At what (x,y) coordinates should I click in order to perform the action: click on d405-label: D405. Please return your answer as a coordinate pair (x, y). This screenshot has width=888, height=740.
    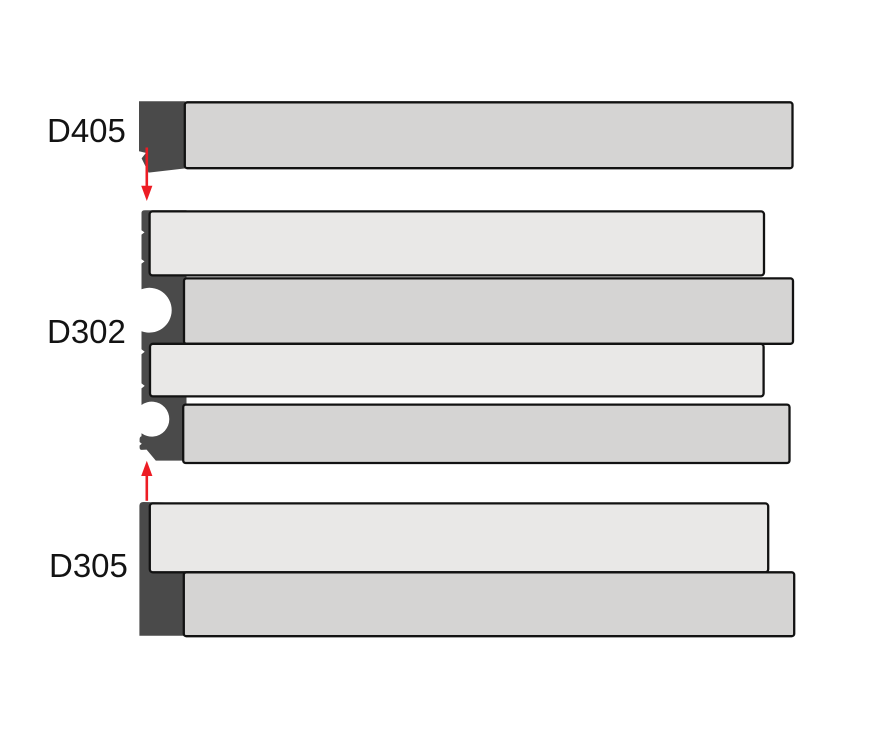
    Looking at the image, I should click on (86, 130).